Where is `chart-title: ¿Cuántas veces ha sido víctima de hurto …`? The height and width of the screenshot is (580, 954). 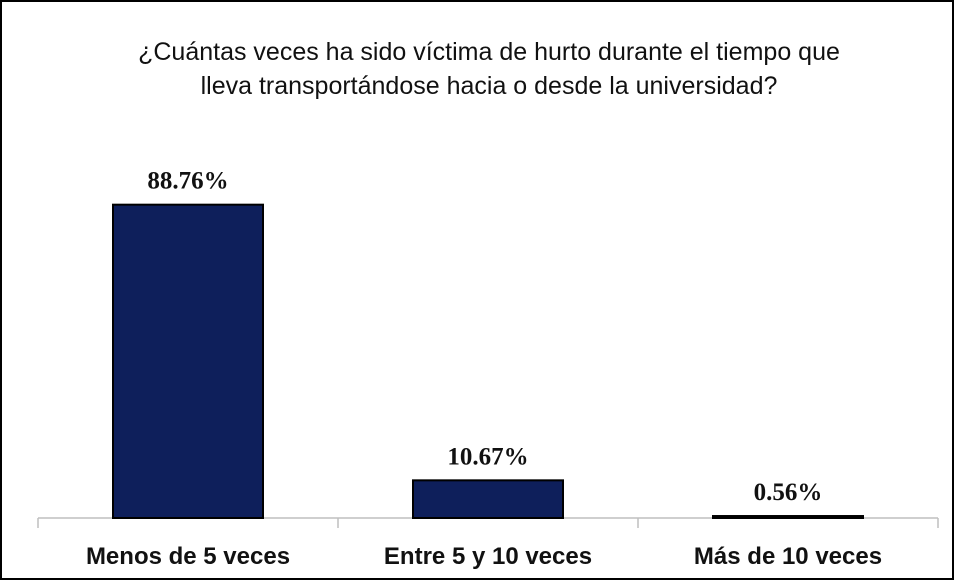
chart-title: ¿Cuántas veces ha sido víctima de hurto … is located at coordinates (489, 69).